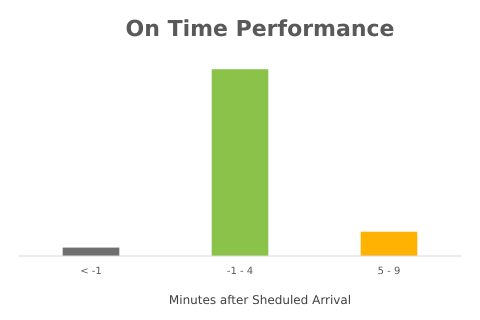 The width and height of the screenshot is (480, 320). Describe the element at coordinates (260, 29) in the screenshot. I see `chart-title: On Time Performance` at that location.